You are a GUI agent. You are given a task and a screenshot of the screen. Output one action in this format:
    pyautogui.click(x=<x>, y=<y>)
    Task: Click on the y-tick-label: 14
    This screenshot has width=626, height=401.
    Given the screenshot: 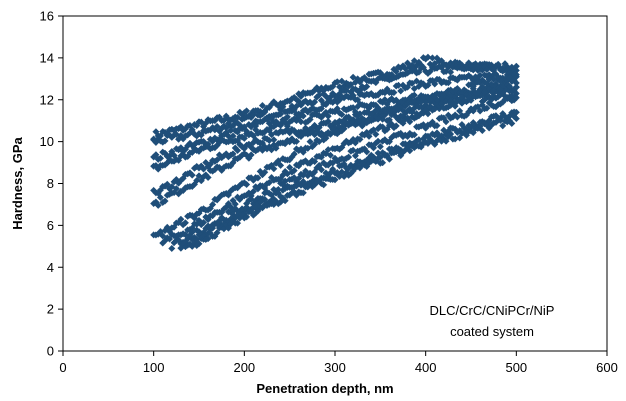 What is the action you would take?
    pyautogui.click(x=47, y=57)
    